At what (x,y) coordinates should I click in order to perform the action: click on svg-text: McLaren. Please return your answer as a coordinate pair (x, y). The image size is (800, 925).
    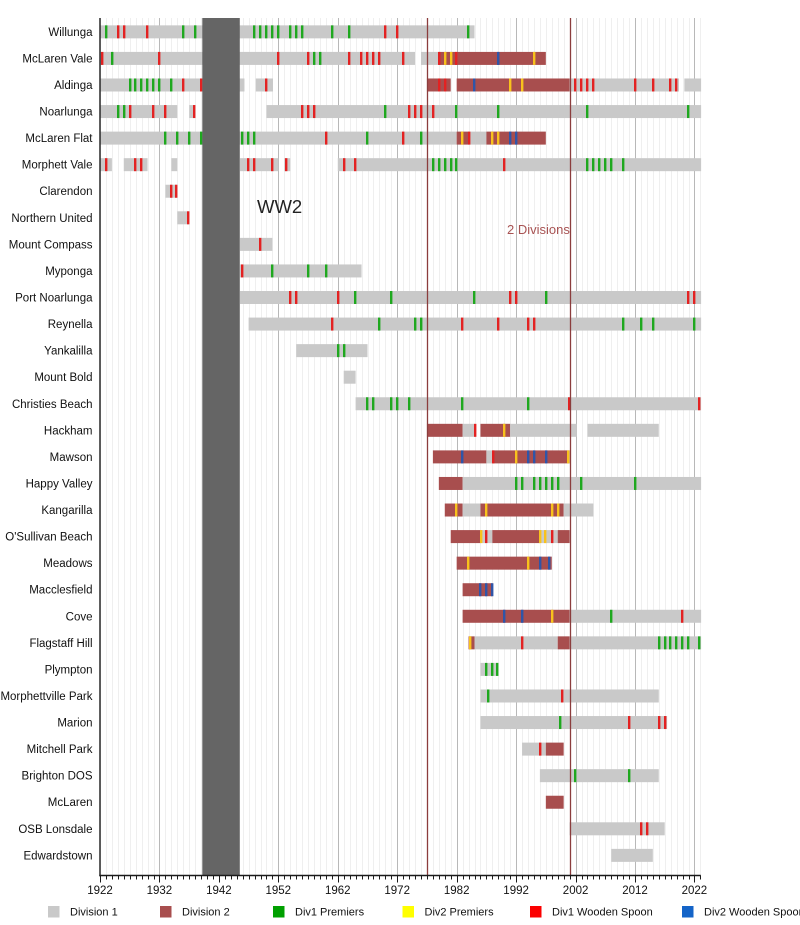
    Looking at the image, I should click on (70, 803).